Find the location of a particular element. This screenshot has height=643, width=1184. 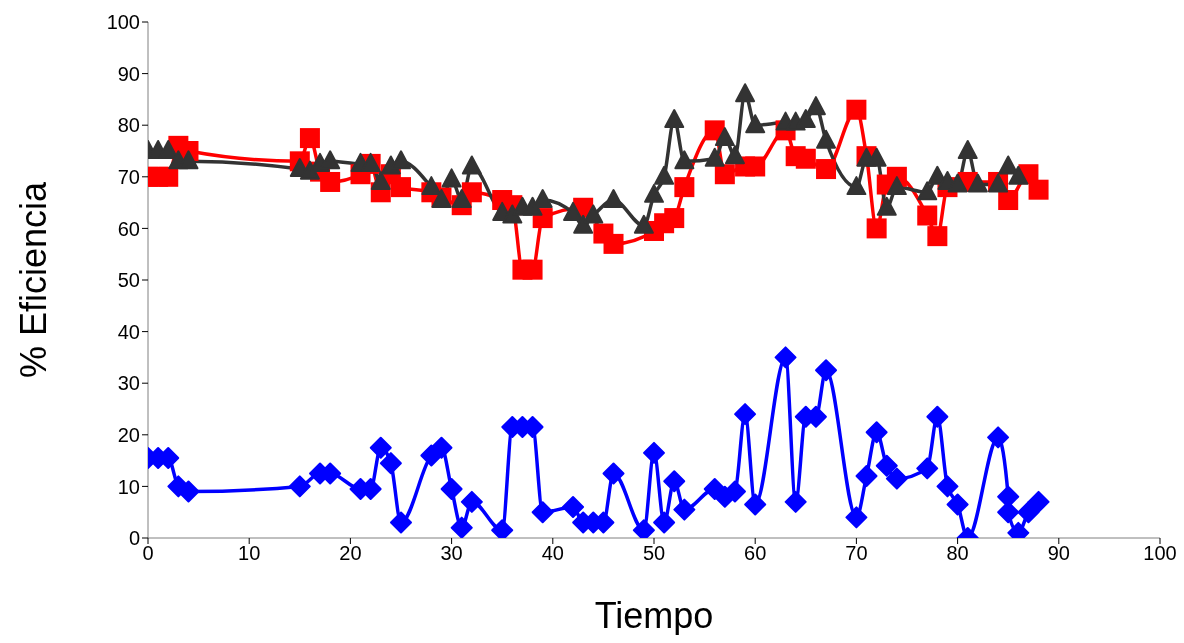

x-tick-label: 80 is located at coordinates (957, 553).